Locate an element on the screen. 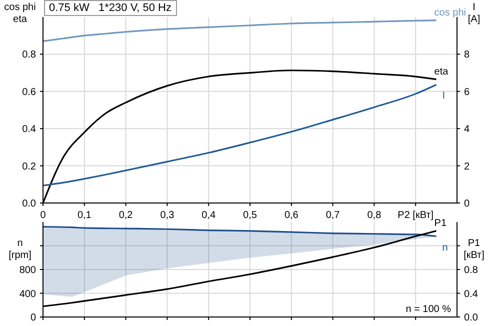 Image resolution: width=489 pixels, height=326 pixels. y2-tick-label: 0.8 is located at coordinates (471, 270).